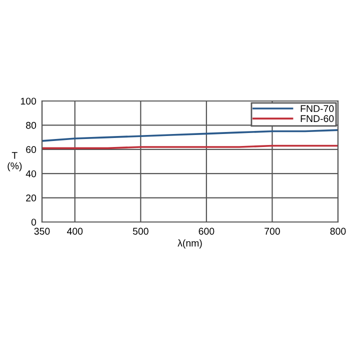  What do you see at coordinates (140, 231) in the screenshot?
I see `x-tick-label: 500` at bounding box center [140, 231].